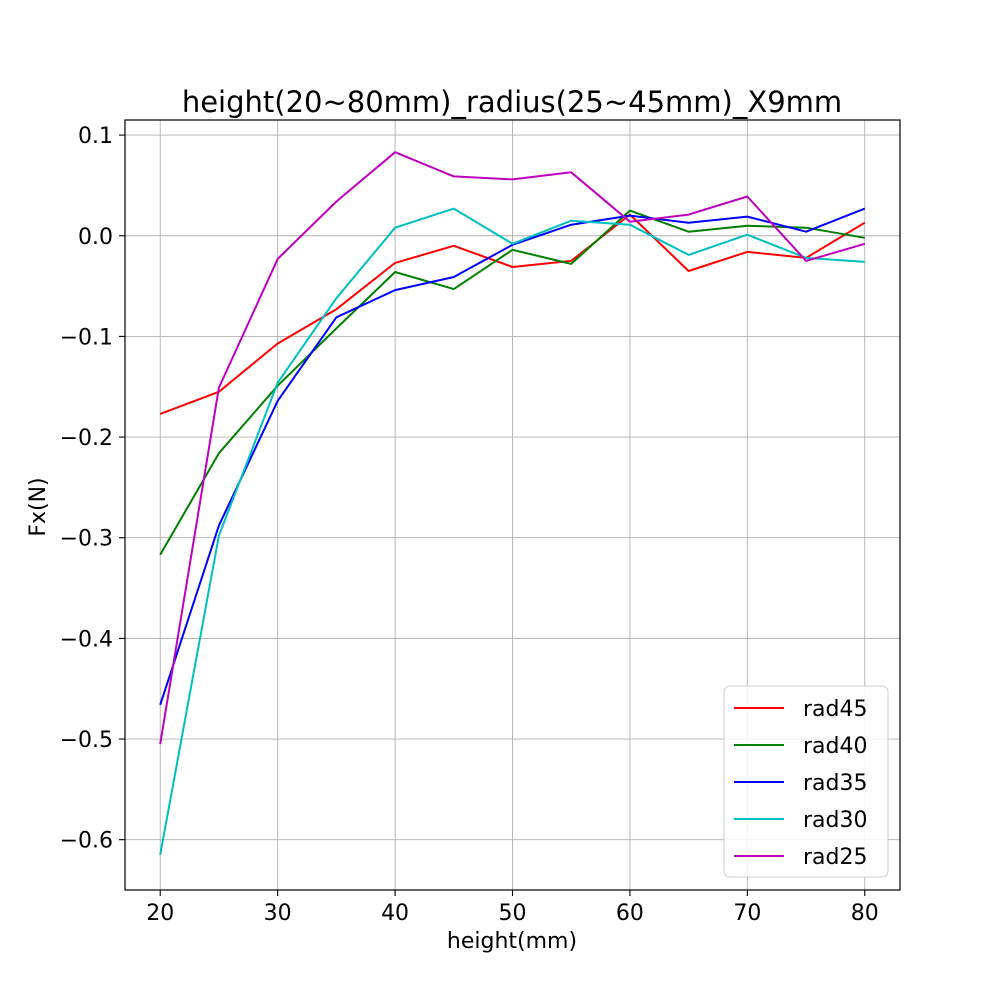 Image resolution: width=1000 pixels, height=1000 pixels. I want to click on y-tick-label: −0.3, so click(86, 539).